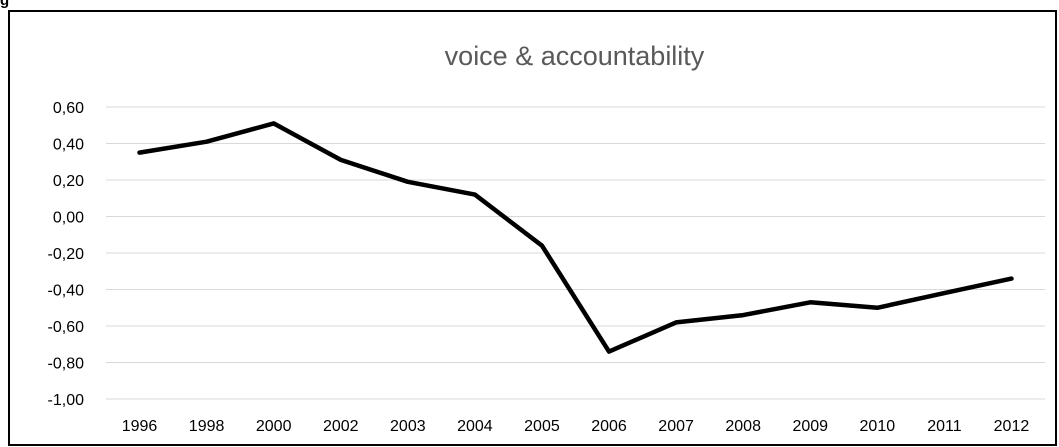 This screenshot has width=1059, height=447. Describe the element at coordinates (66, 291) in the screenshot. I see `y-tick-label: -0,40` at that location.